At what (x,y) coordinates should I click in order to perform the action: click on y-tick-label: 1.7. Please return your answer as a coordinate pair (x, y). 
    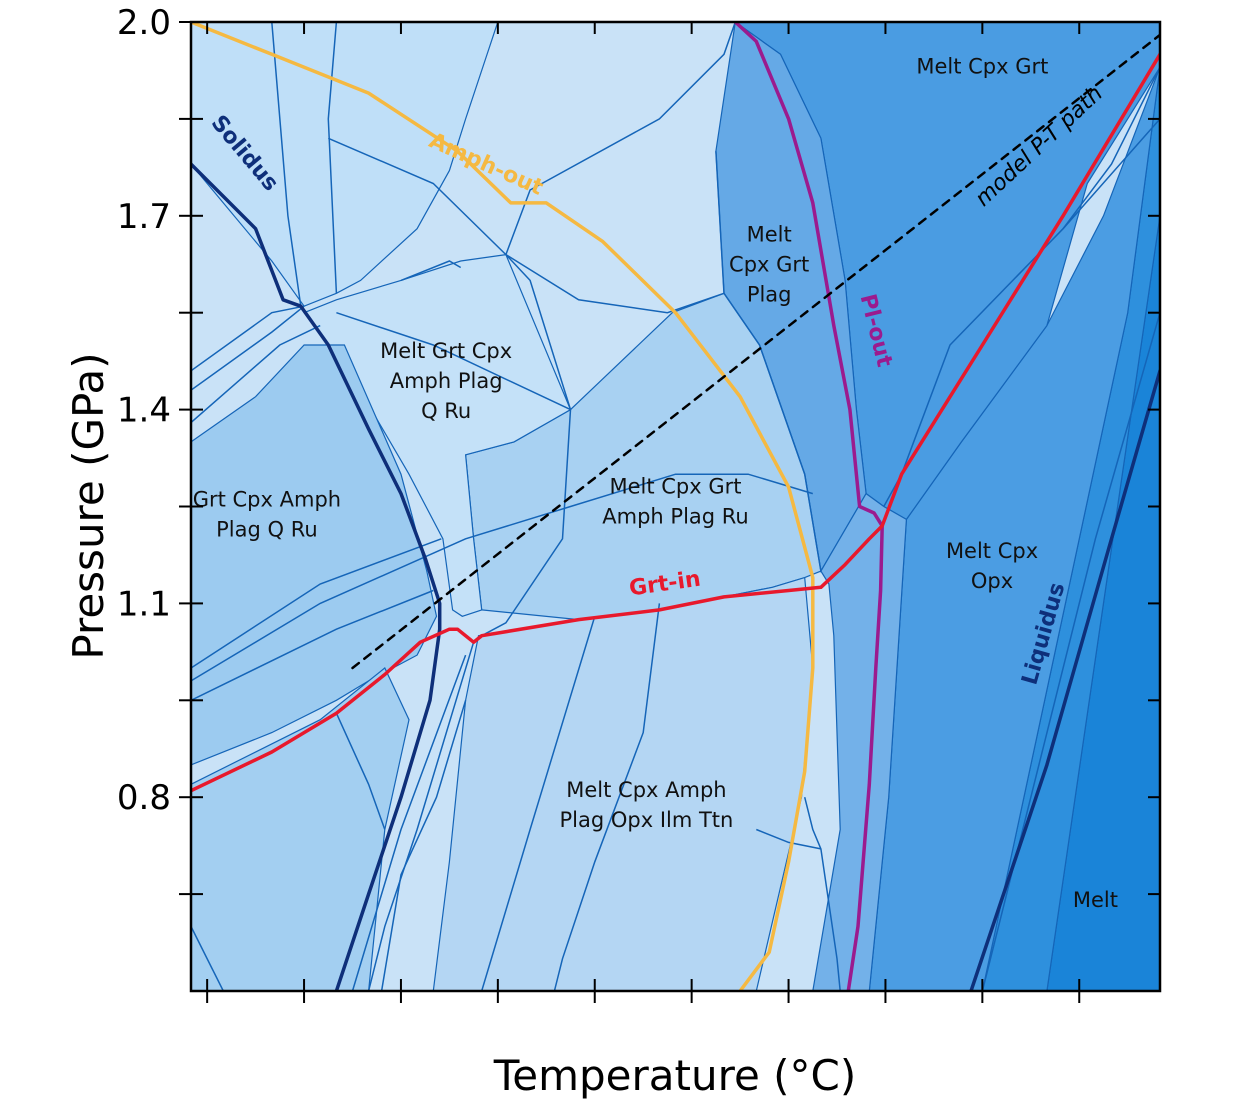
    Looking at the image, I should click on (144, 217).